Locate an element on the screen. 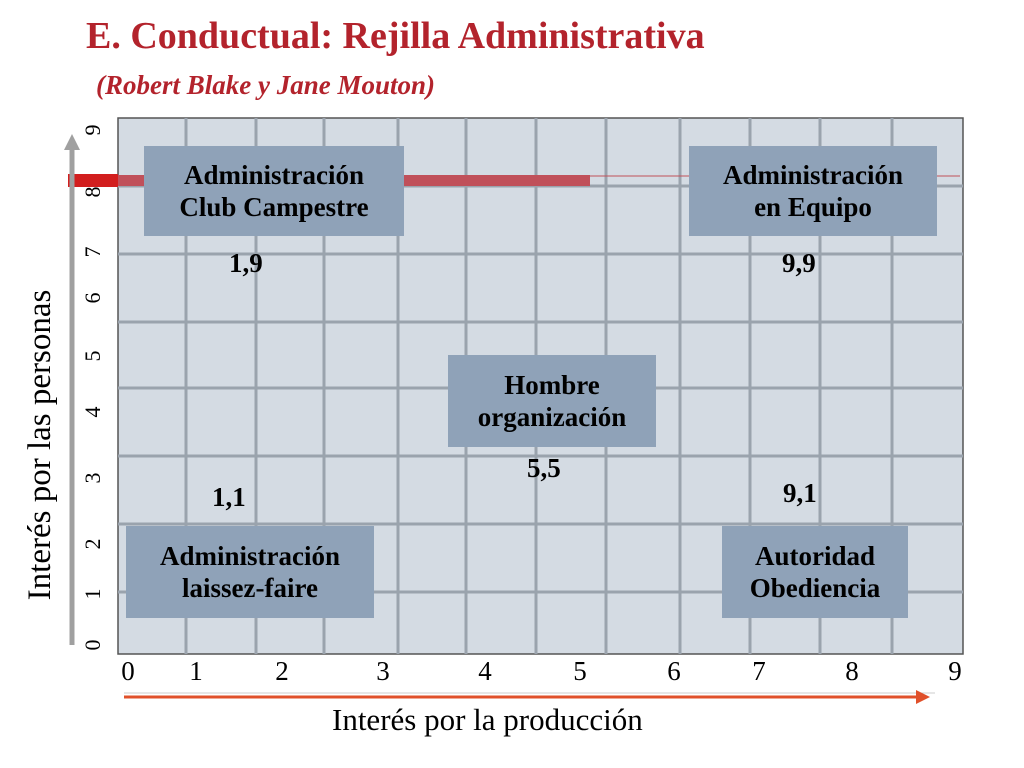 The image size is (1024, 768). y-tick: 8 is located at coordinates (92, 192).